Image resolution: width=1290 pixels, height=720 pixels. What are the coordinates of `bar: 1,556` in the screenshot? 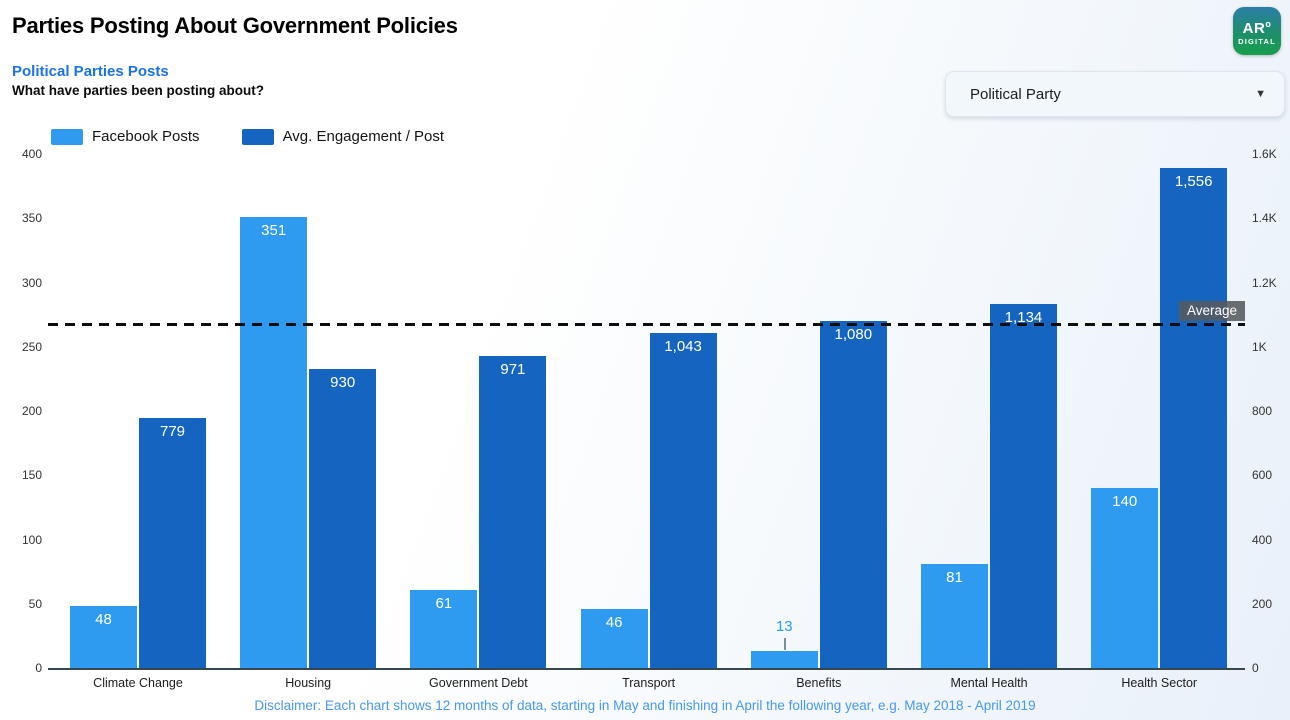 It's located at (1194, 418).